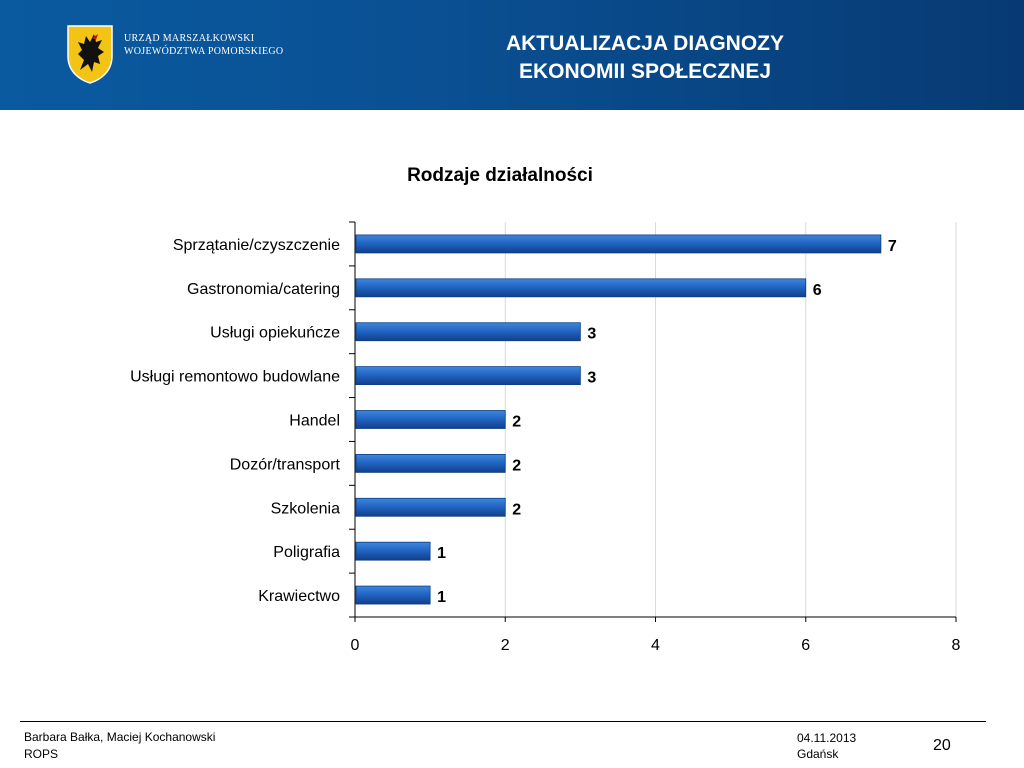 This screenshot has width=1024, height=768. I want to click on category-label-8: Krawiectwo, so click(299, 596).